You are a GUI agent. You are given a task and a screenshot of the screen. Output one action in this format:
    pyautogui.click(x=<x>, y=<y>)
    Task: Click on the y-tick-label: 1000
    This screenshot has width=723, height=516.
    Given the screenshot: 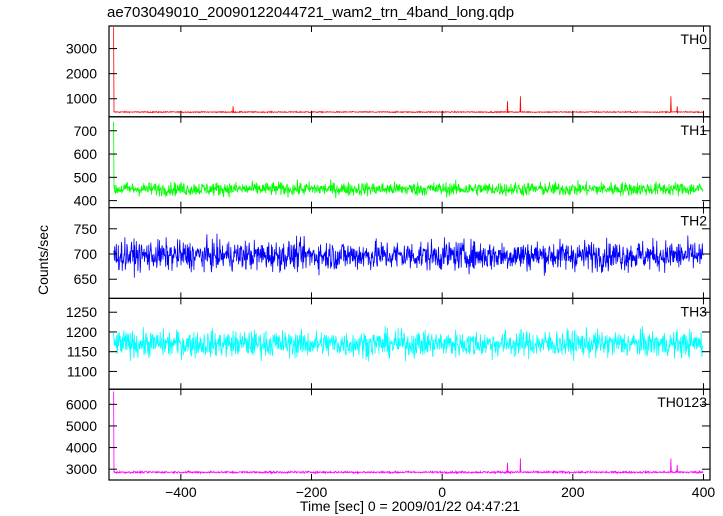 What is the action you would take?
    pyautogui.click(x=81, y=99)
    